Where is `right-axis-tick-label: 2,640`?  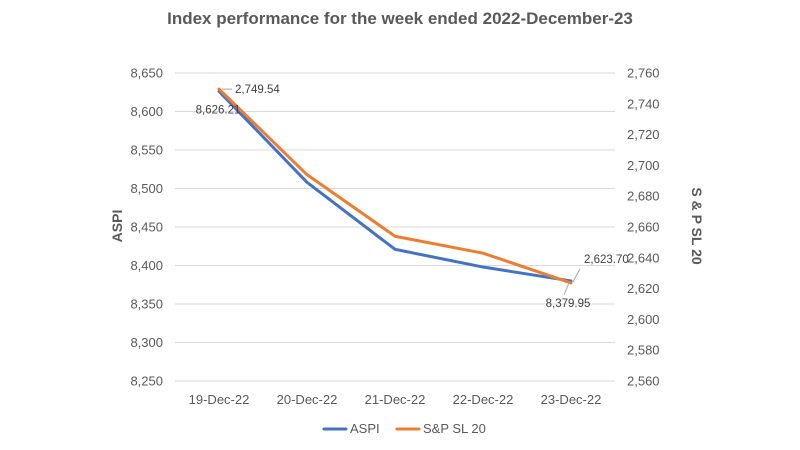
right-axis-tick-label: 2,640 is located at coordinates (643, 257).